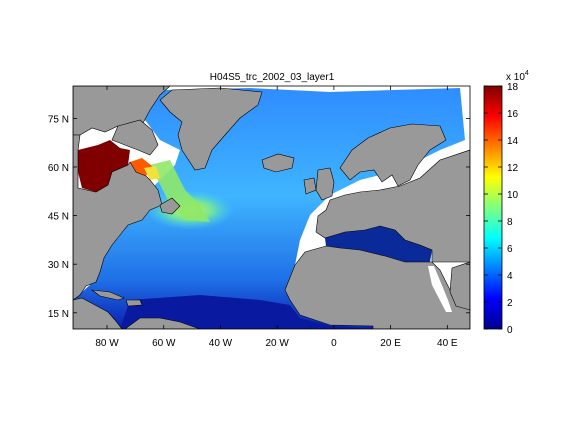 The height and width of the screenshot is (432, 576). Describe the element at coordinates (107, 295) in the screenshot. I see `cuba` at that location.